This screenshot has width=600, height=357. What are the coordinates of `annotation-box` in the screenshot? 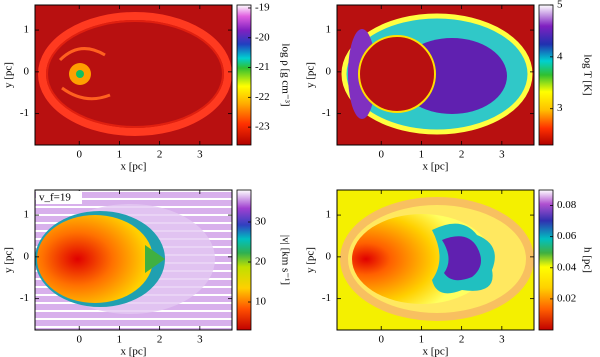 It's located at (59, 197).